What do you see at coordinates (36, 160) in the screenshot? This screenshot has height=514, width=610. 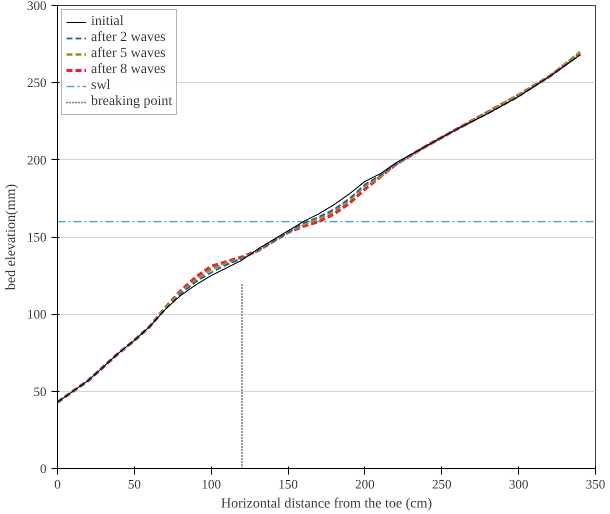 I see `y-tick-label: 200` at bounding box center [36, 160].